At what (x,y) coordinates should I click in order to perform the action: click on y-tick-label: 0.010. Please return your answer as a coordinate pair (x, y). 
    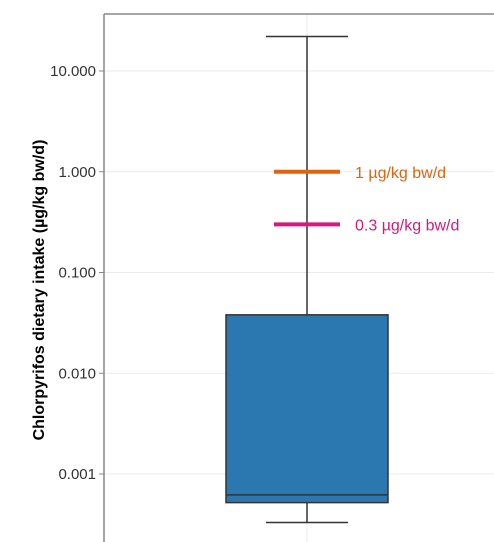
    Looking at the image, I should click on (77, 373).